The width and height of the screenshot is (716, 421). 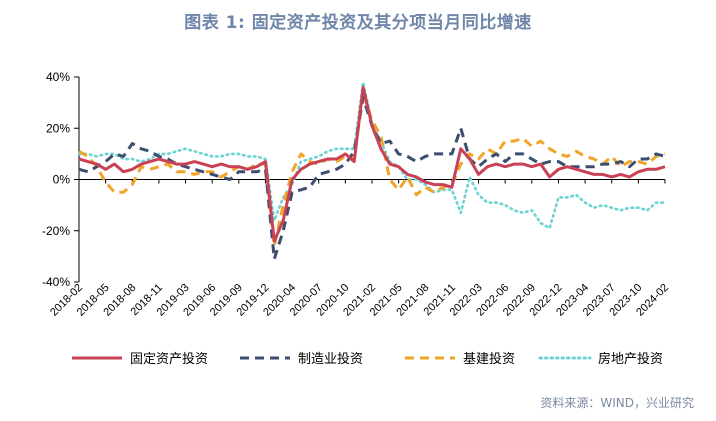 I want to click on y-tick-label: 0%, so click(x=62, y=180).